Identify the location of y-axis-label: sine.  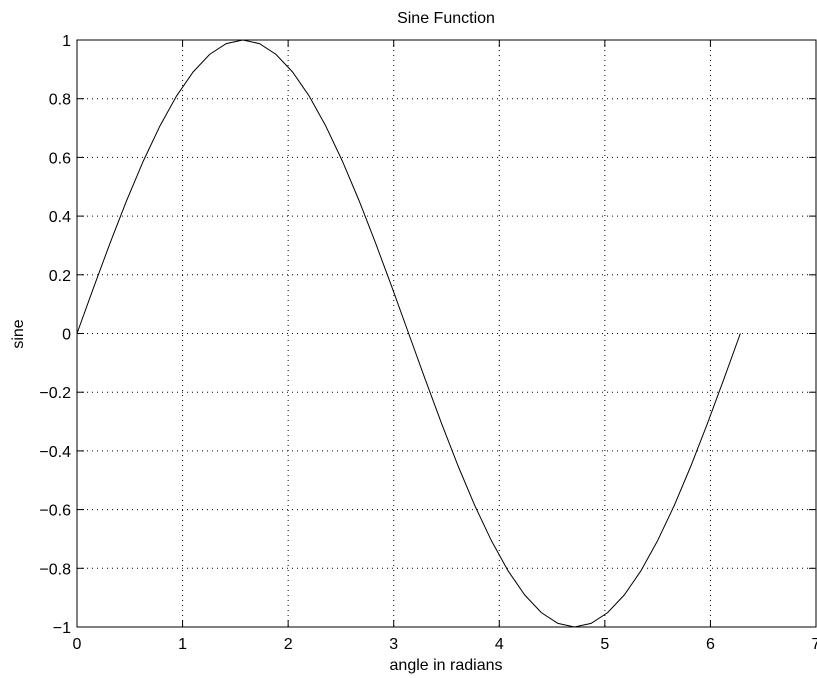
(18, 333).